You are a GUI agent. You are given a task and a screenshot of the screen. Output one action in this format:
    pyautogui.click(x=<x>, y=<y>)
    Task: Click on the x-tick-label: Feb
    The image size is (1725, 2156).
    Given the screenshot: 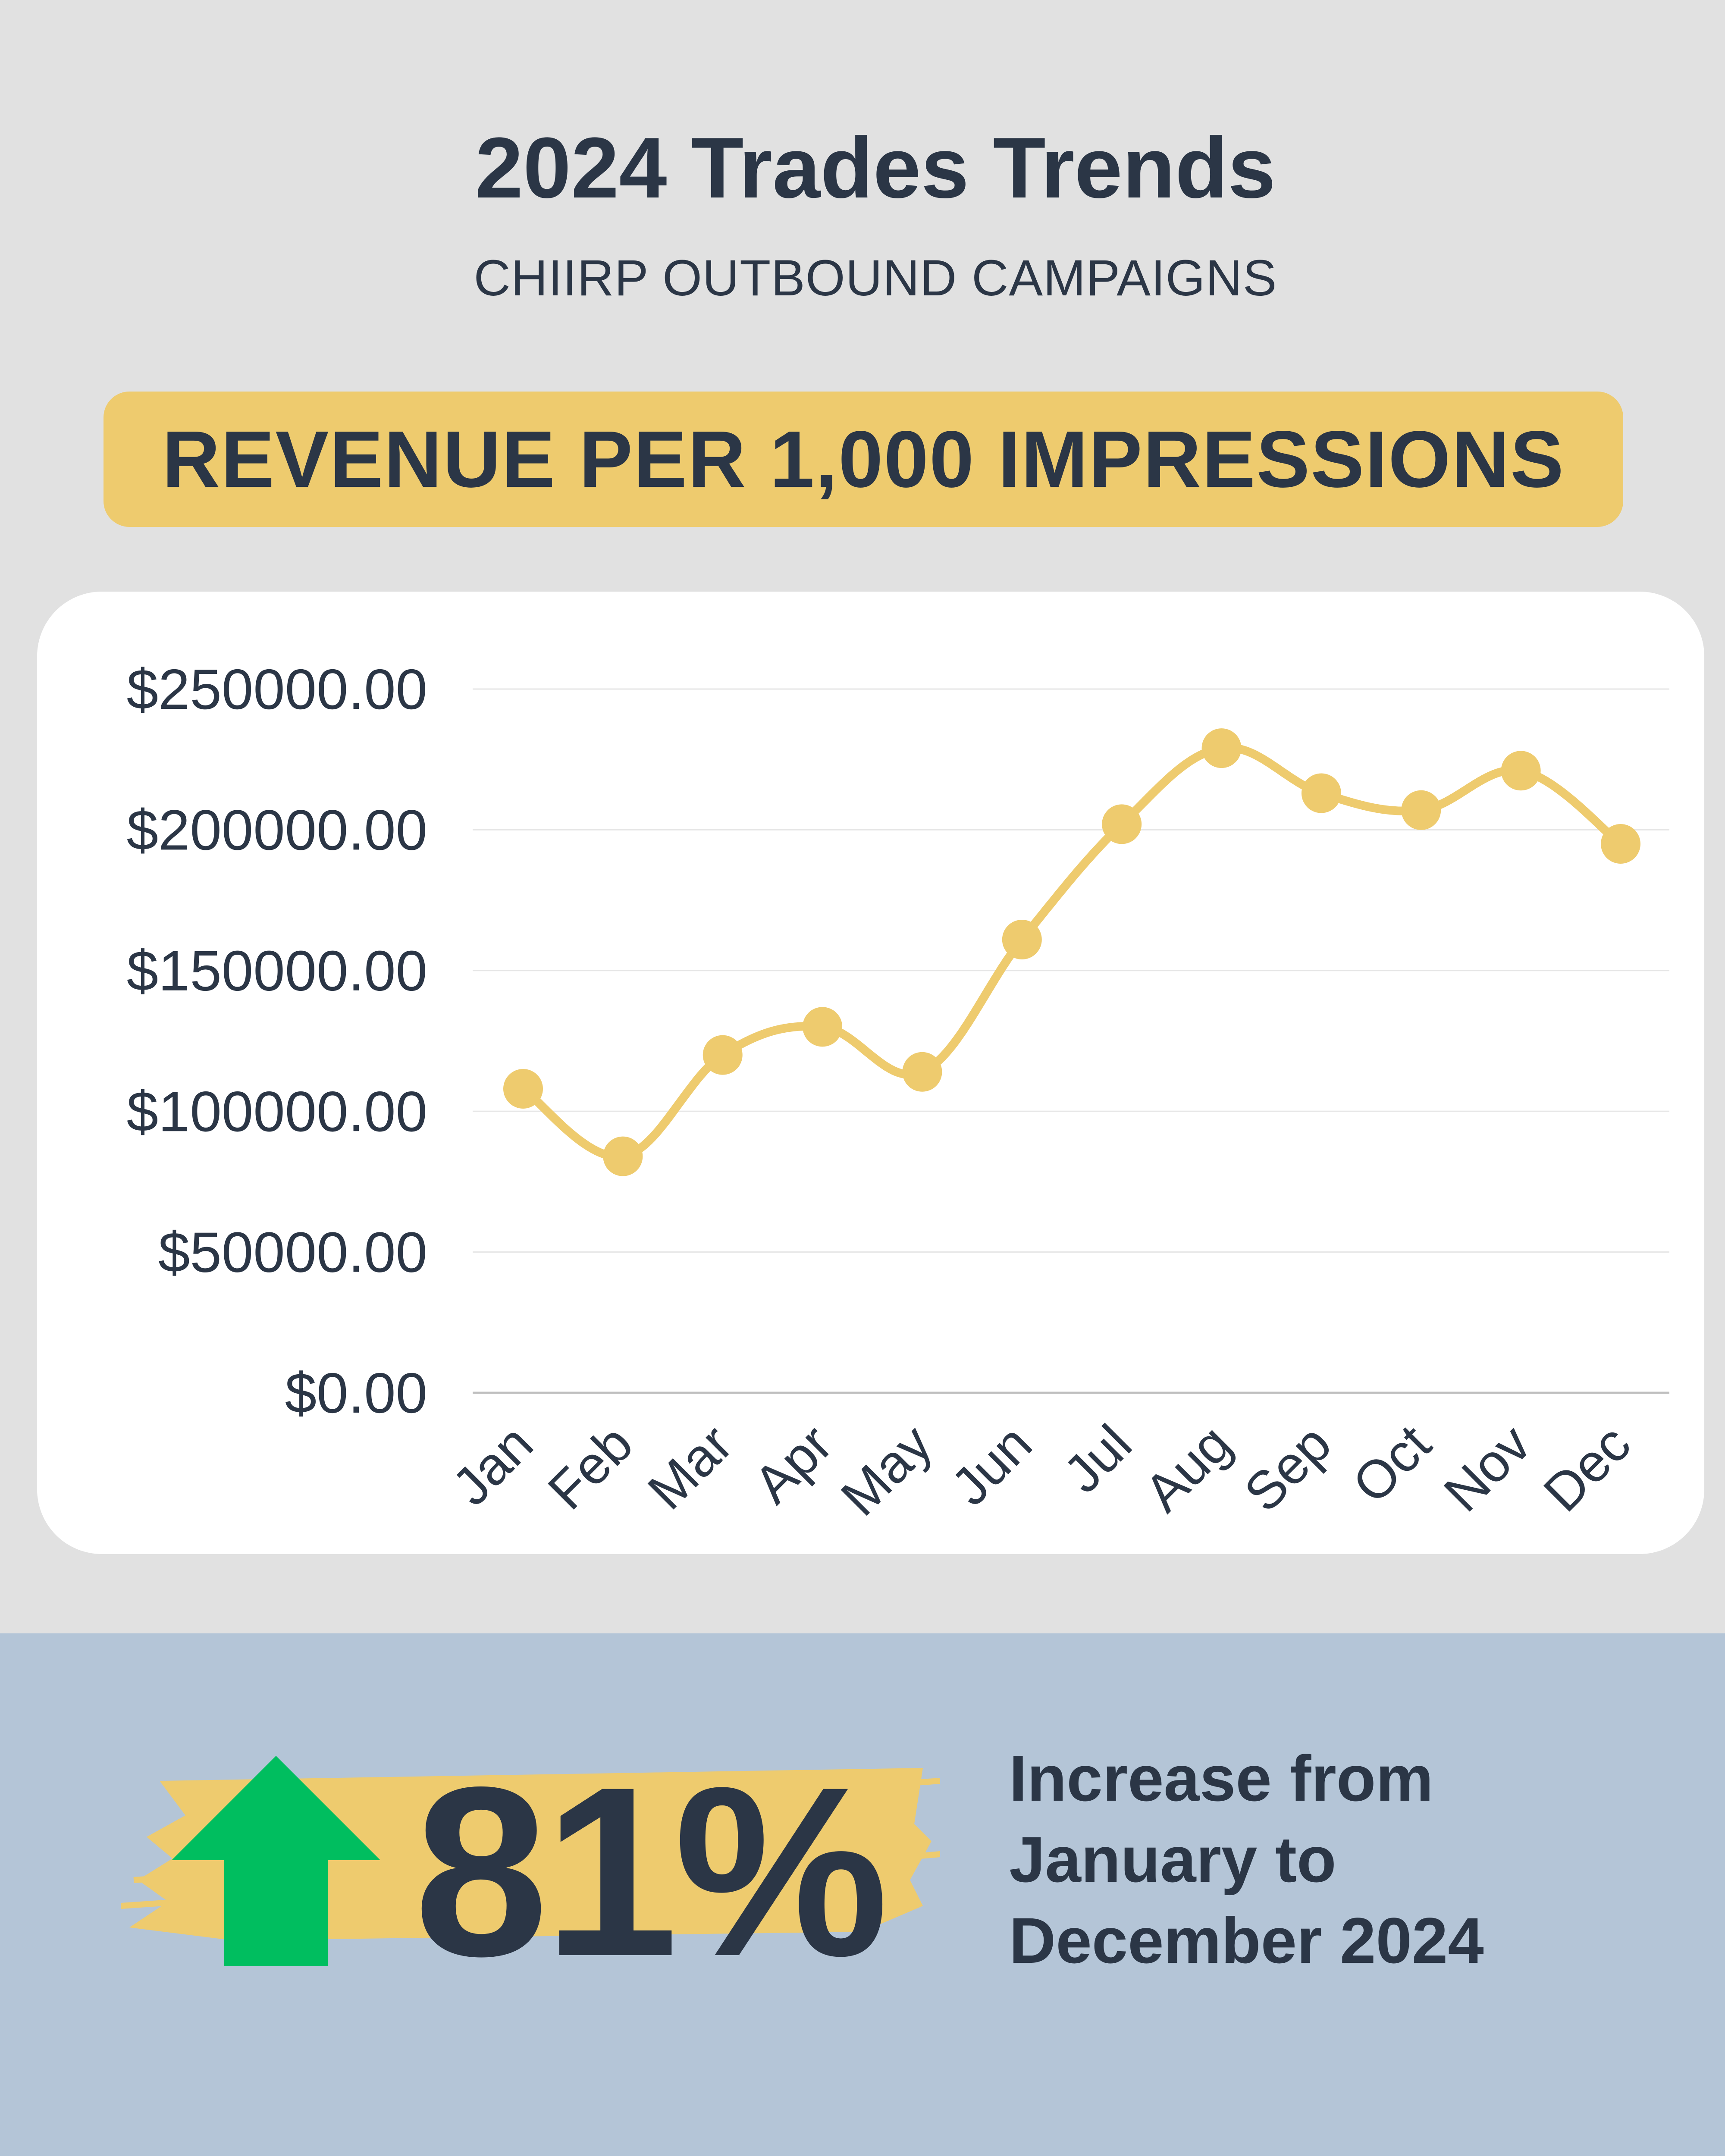 What is the action you would take?
    pyautogui.click(x=591, y=1467)
    